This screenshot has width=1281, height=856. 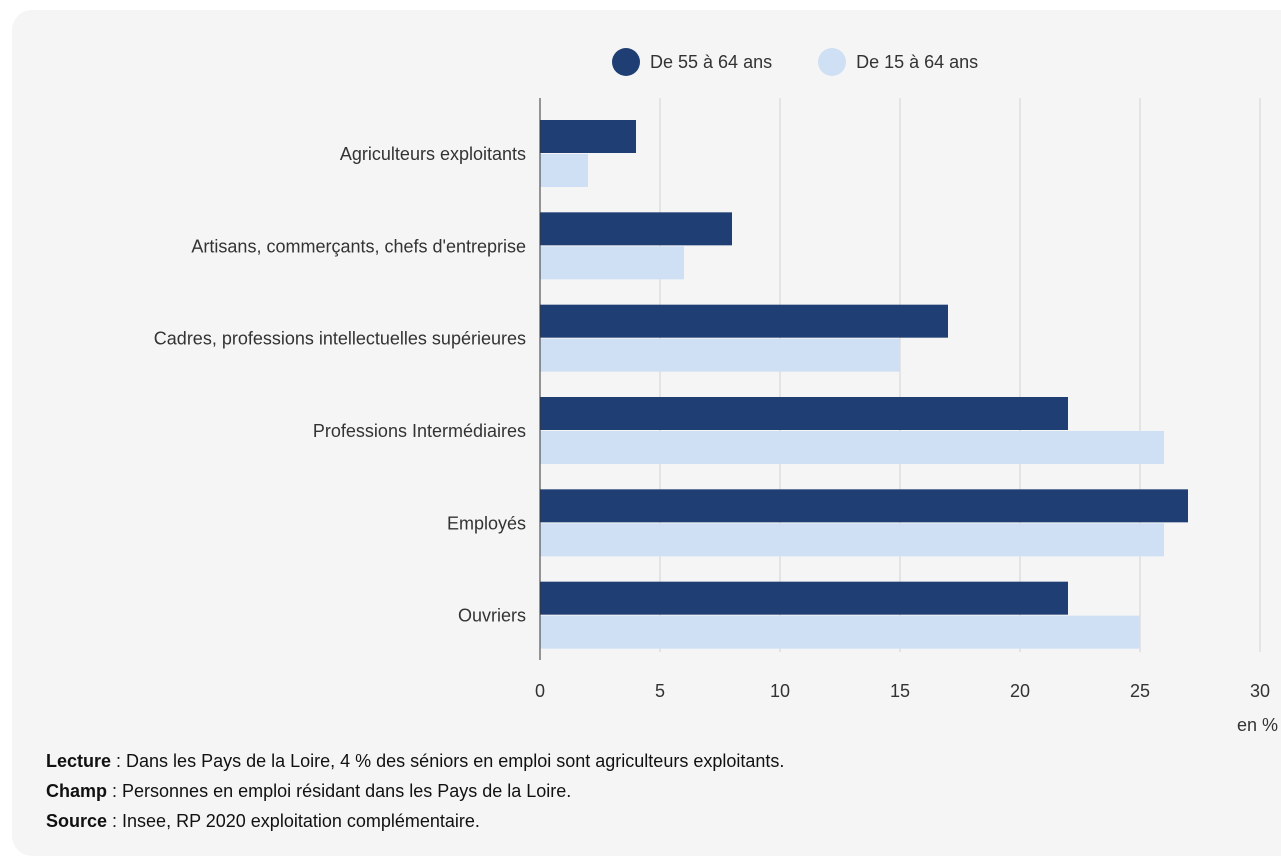 I want to click on legend-label-all: De 15 à 64 ans, so click(x=917, y=61).